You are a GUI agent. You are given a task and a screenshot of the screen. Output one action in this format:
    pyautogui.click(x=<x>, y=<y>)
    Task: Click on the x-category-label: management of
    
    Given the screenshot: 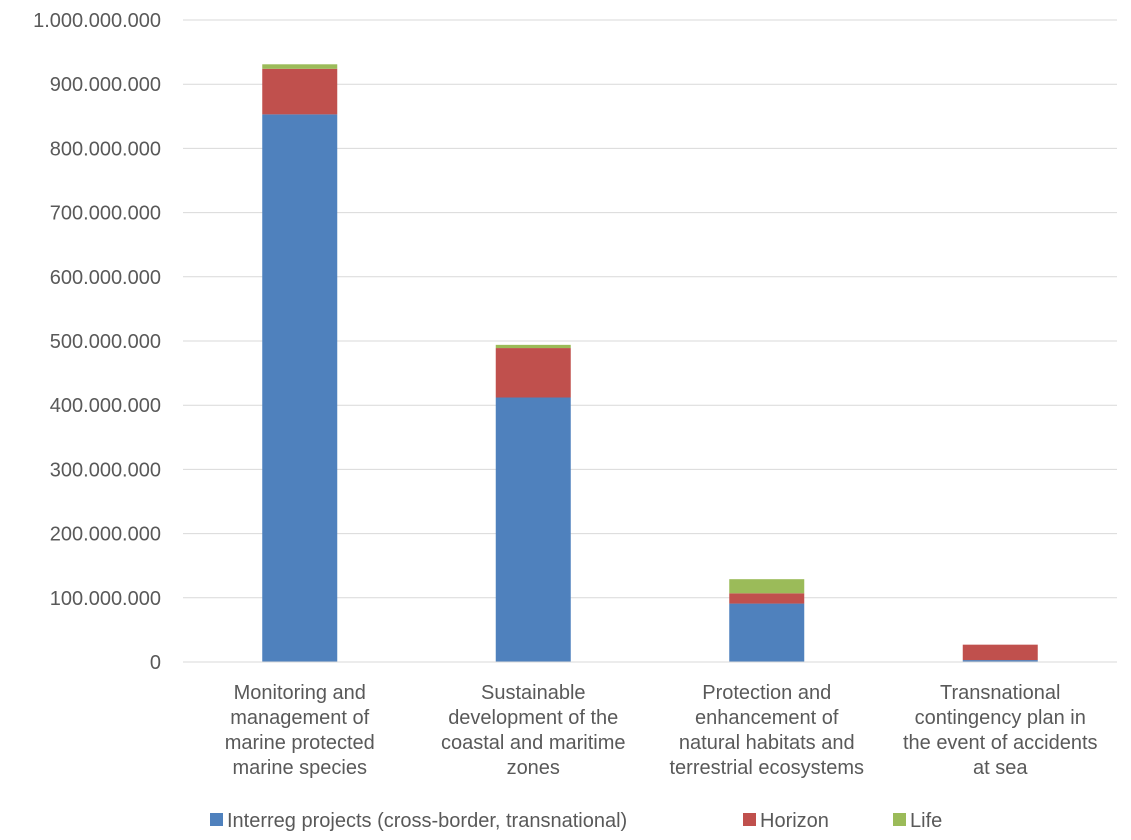 What is the action you would take?
    pyautogui.click(x=299, y=718)
    